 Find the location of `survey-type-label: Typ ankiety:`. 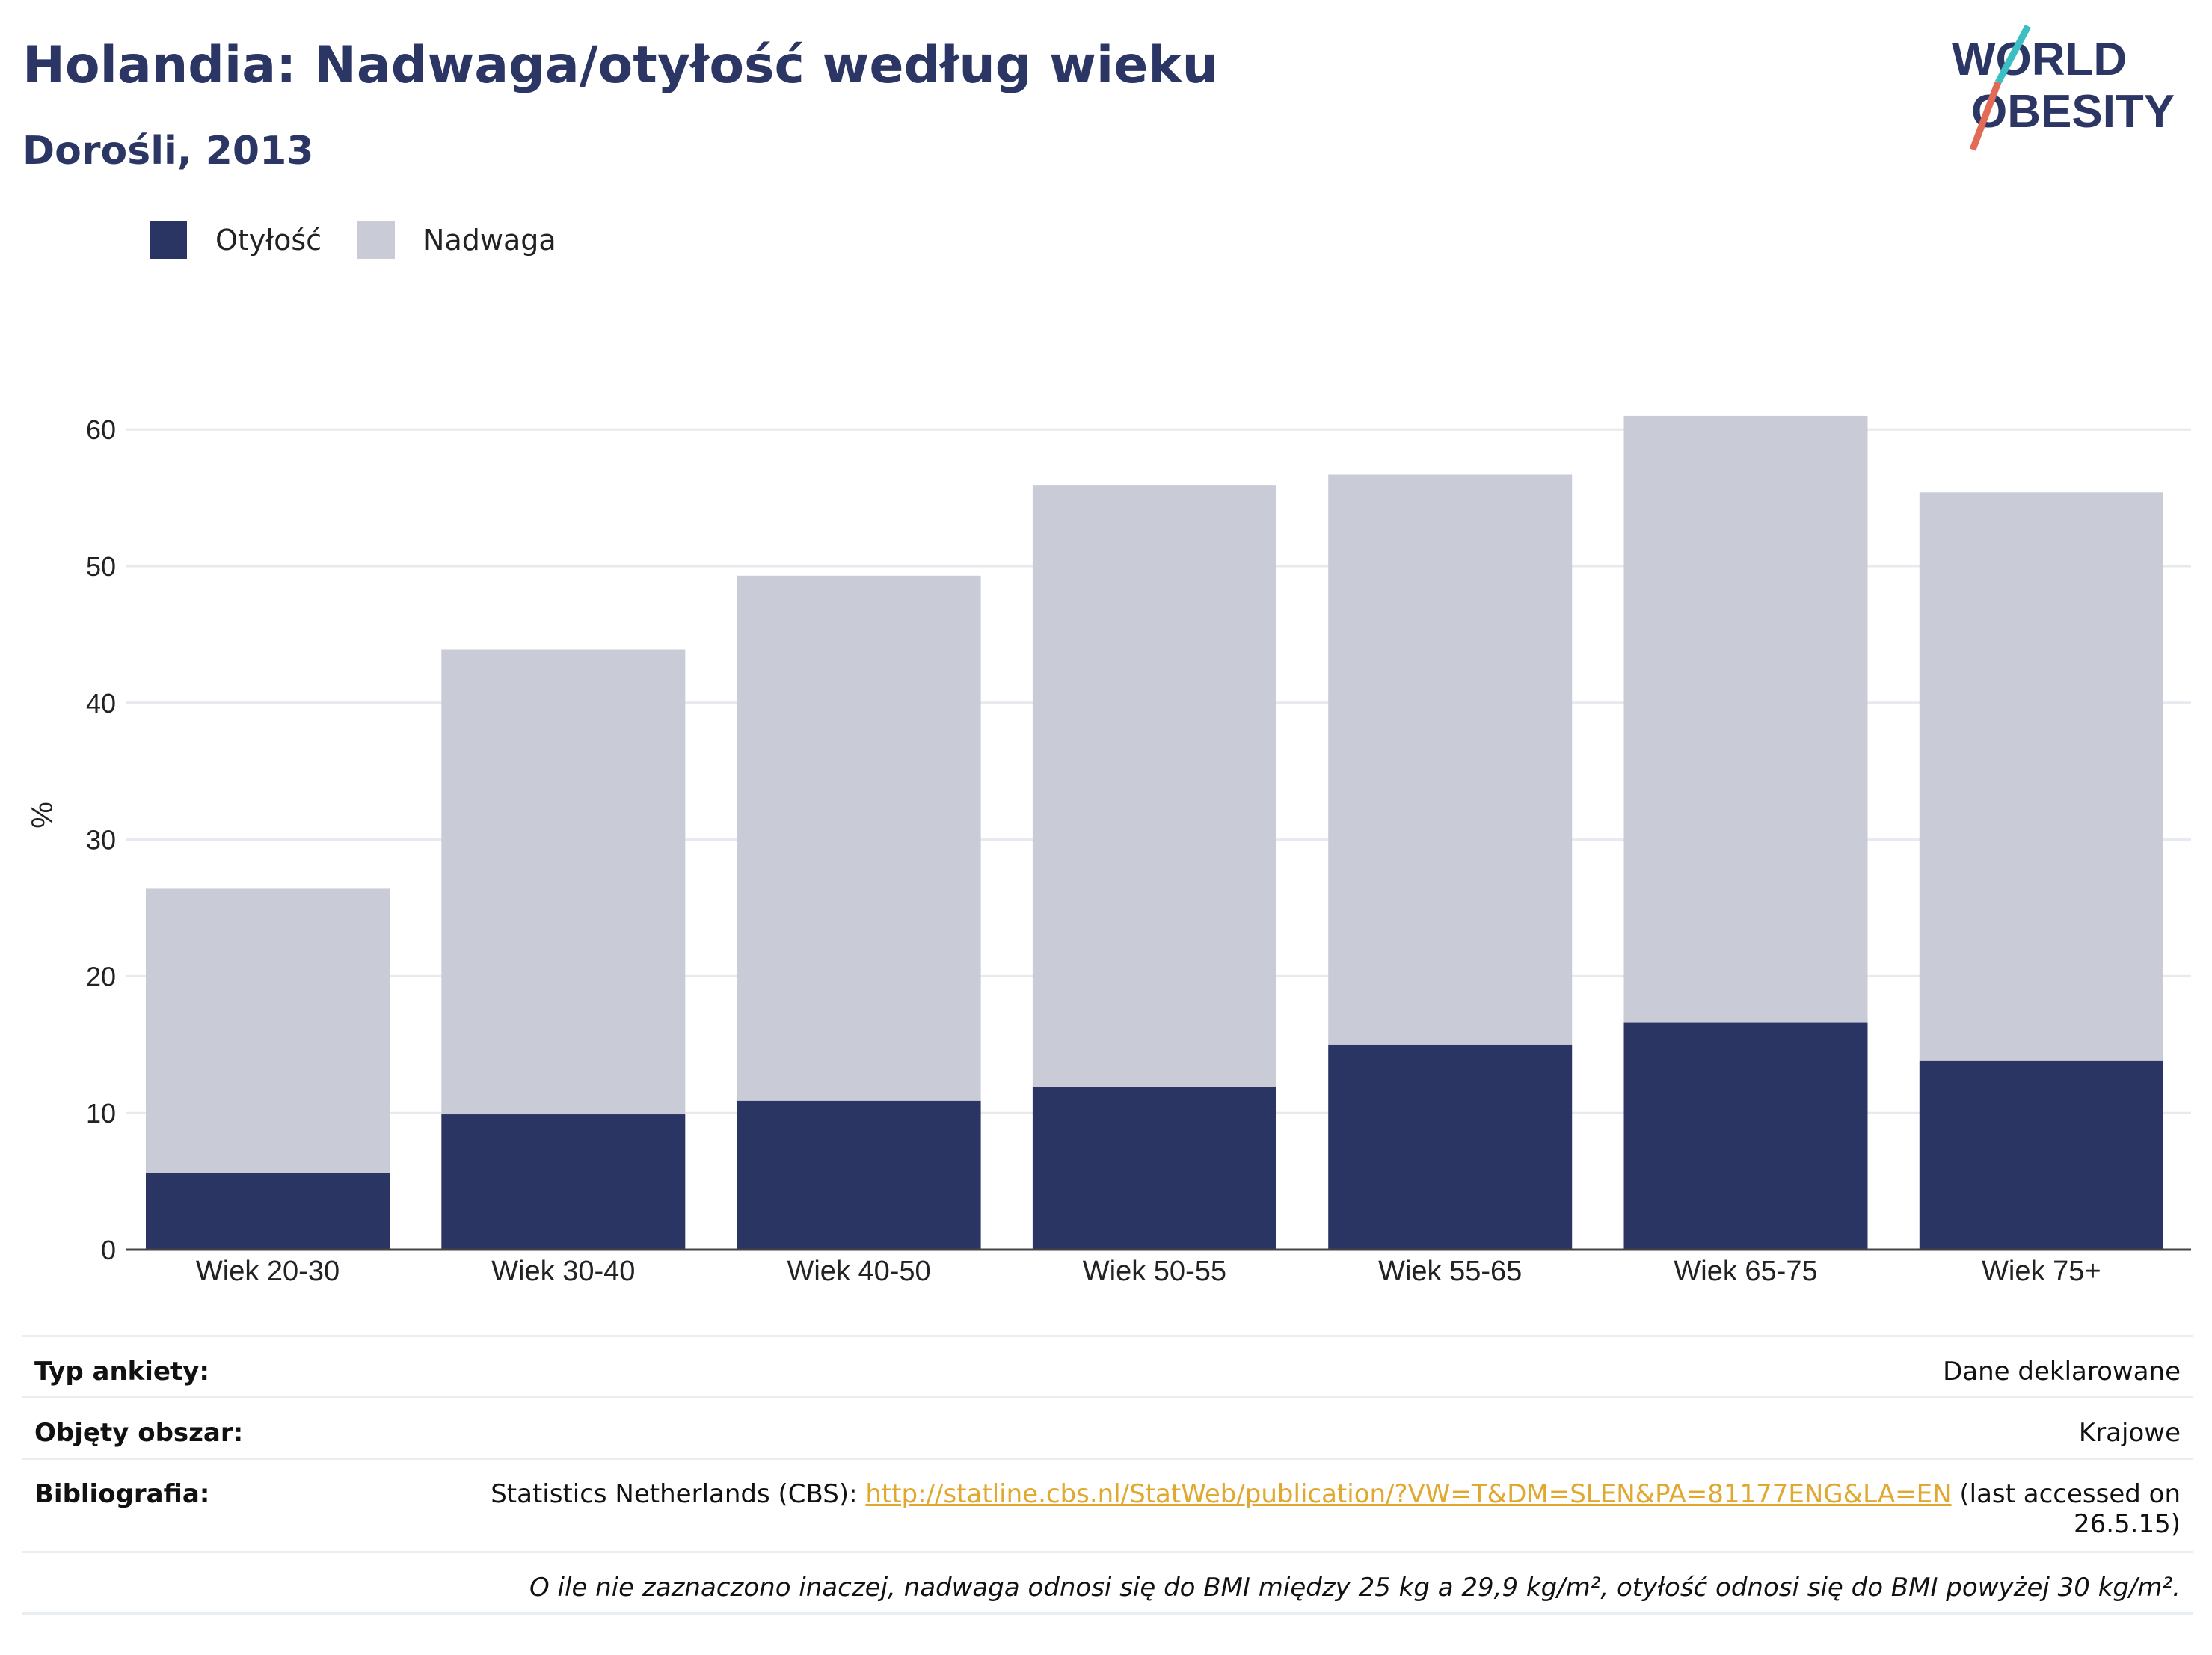

survey-type-label: Typ ankiety: is located at coordinates (121, 1372).